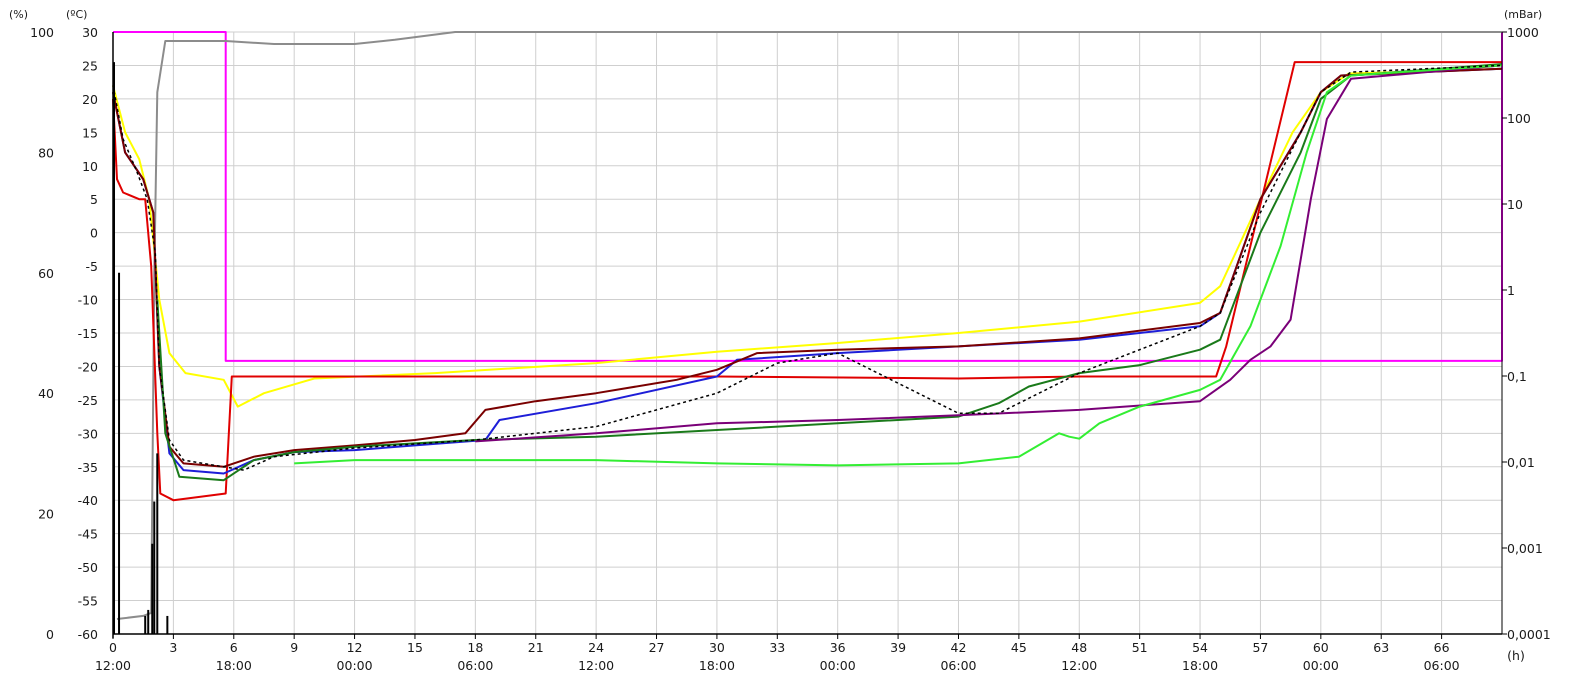 This screenshot has height=685, width=1582. I want to click on y-temperature-tick-label: 15, so click(90, 132).